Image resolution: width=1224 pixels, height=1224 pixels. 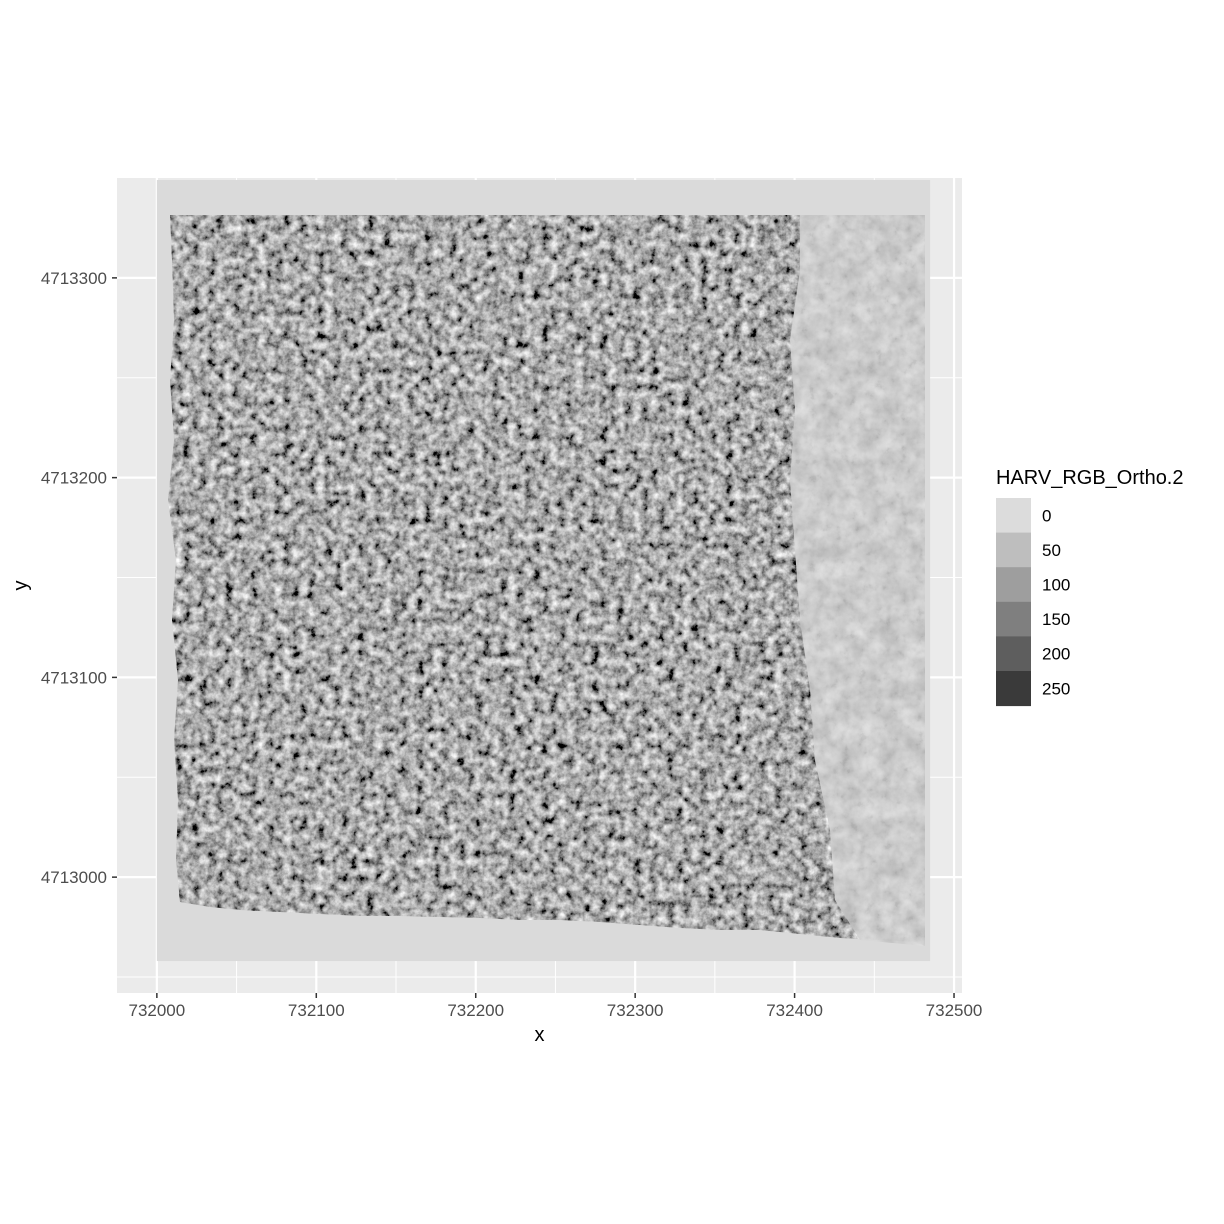 What do you see at coordinates (1056, 688) in the screenshot?
I see `legend-label: 250` at bounding box center [1056, 688].